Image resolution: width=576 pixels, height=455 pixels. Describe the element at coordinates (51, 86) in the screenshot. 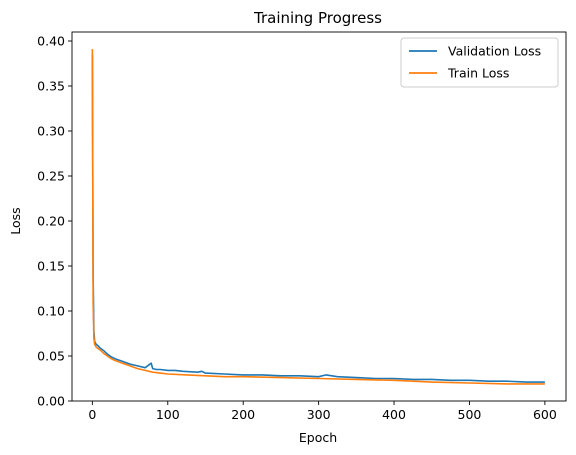

I see `y-tick-label: 0.35` at that location.